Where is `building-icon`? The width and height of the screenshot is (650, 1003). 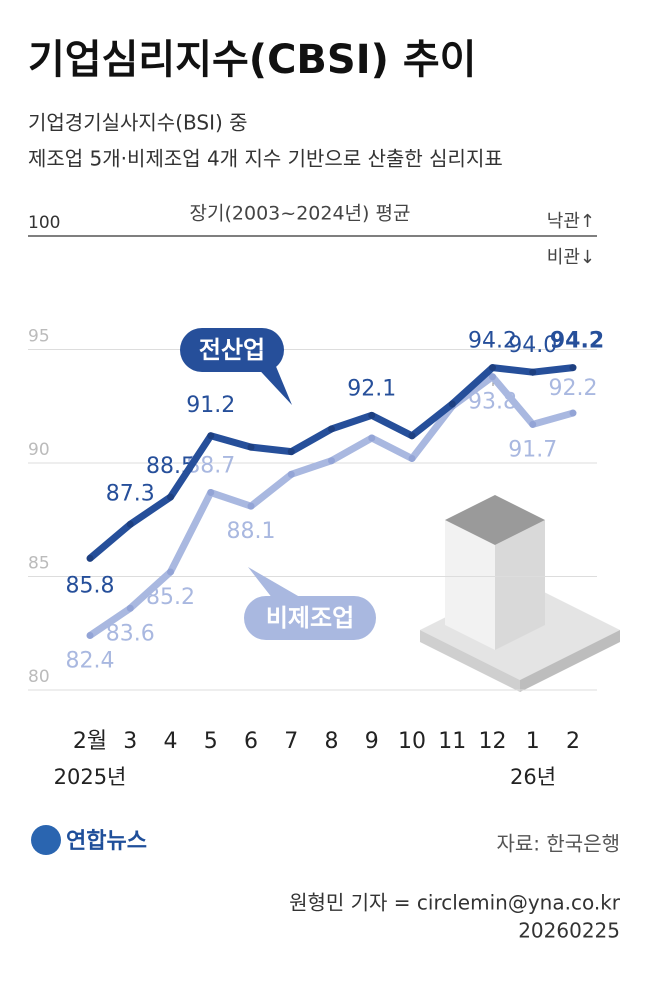 building-icon is located at coordinates (520, 593).